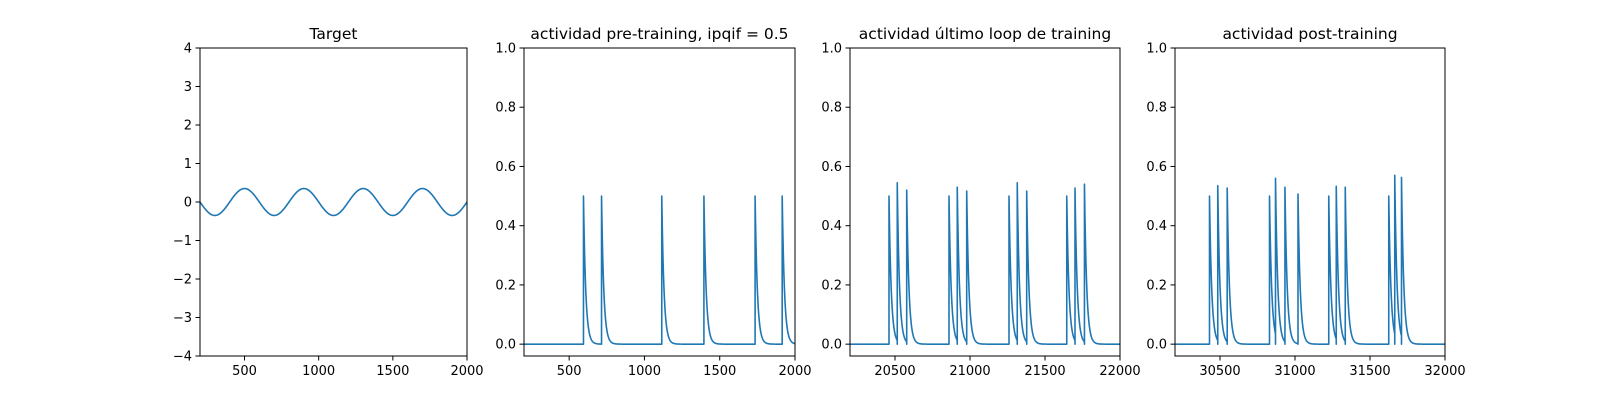 This screenshot has width=1600, height=400. What do you see at coordinates (1369, 371) in the screenshot?
I see `x-tick-label: 31500` at bounding box center [1369, 371].